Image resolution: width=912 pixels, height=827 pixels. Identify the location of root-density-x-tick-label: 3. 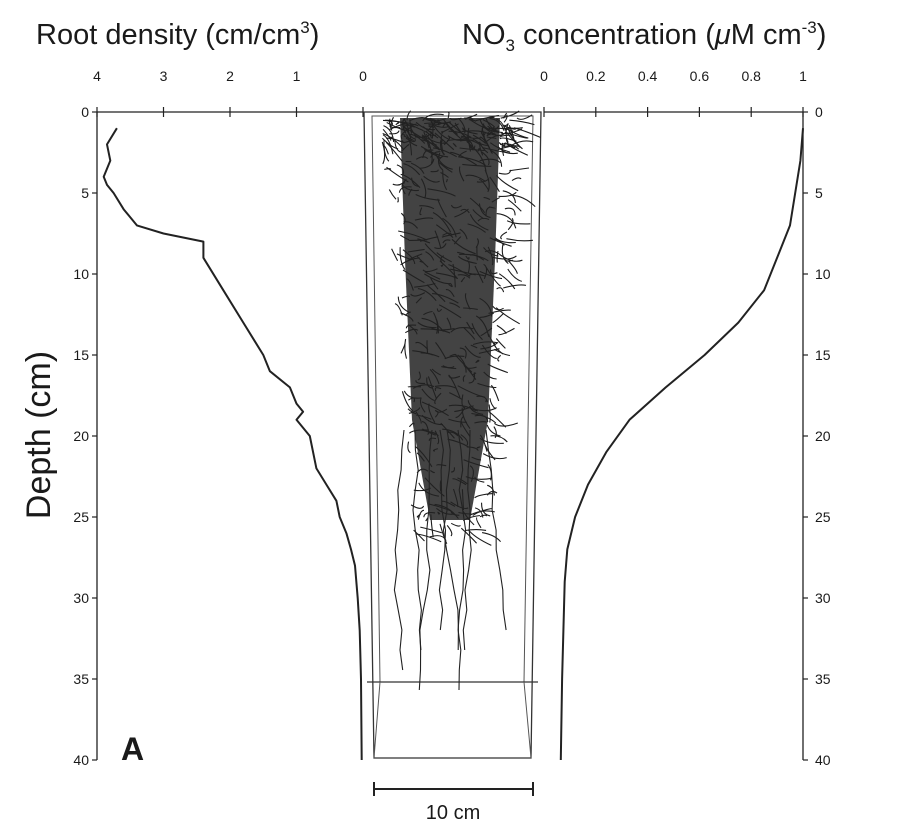
(164, 76).